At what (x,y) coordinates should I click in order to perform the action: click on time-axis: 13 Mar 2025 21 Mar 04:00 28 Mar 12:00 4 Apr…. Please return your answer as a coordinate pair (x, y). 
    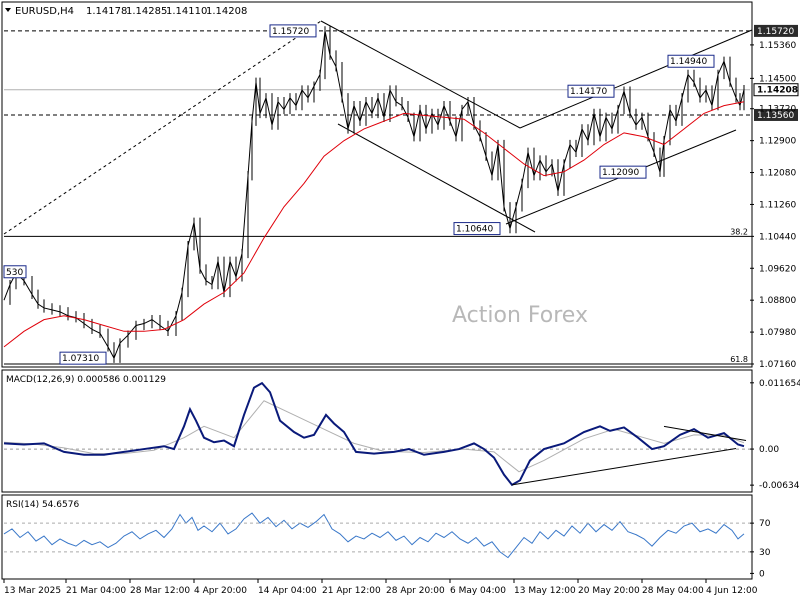
    Looking at the image, I should click on (380, 587).